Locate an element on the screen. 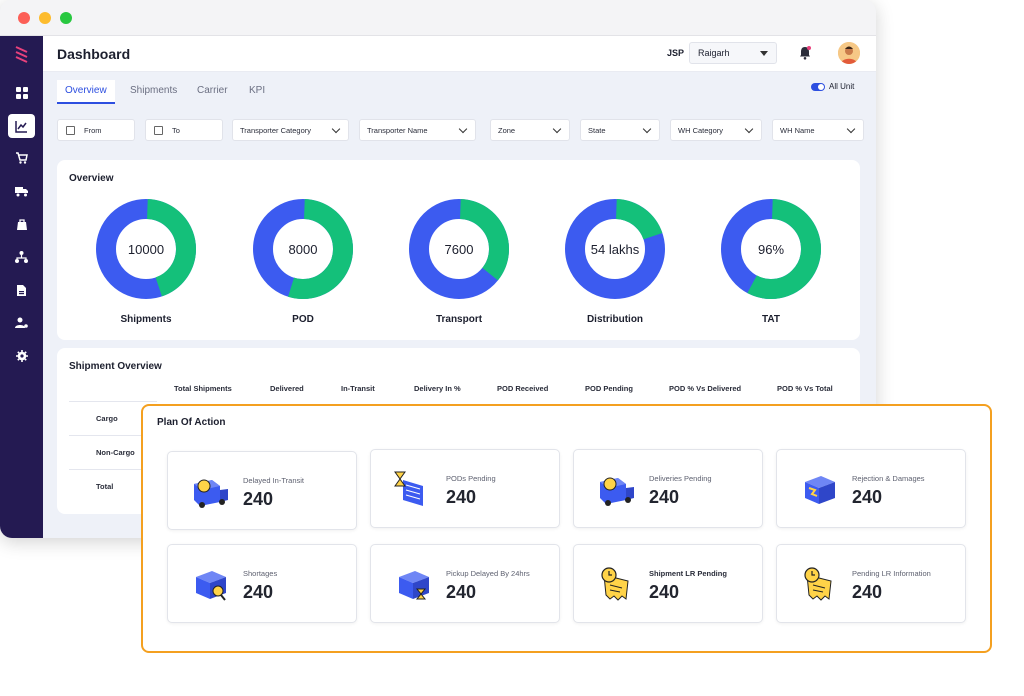 Image resolution: width=1024 pixels, height=696 pixels. gear-icon is located at coordinates (21, 356).